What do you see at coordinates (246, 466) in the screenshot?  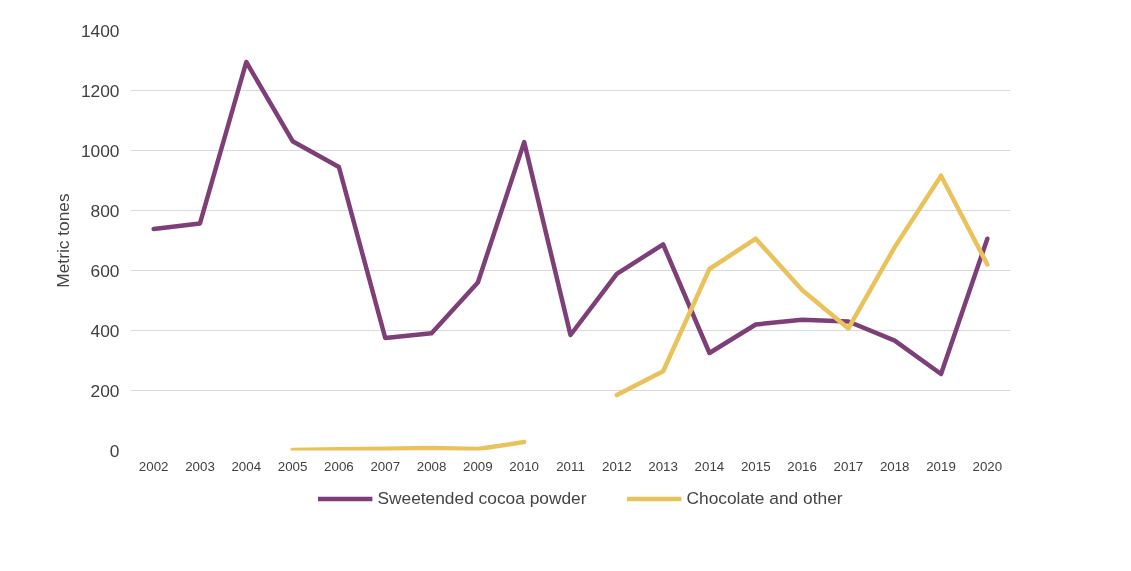 I see `x-tick-label: 2004` at bounding box center [246, 466].